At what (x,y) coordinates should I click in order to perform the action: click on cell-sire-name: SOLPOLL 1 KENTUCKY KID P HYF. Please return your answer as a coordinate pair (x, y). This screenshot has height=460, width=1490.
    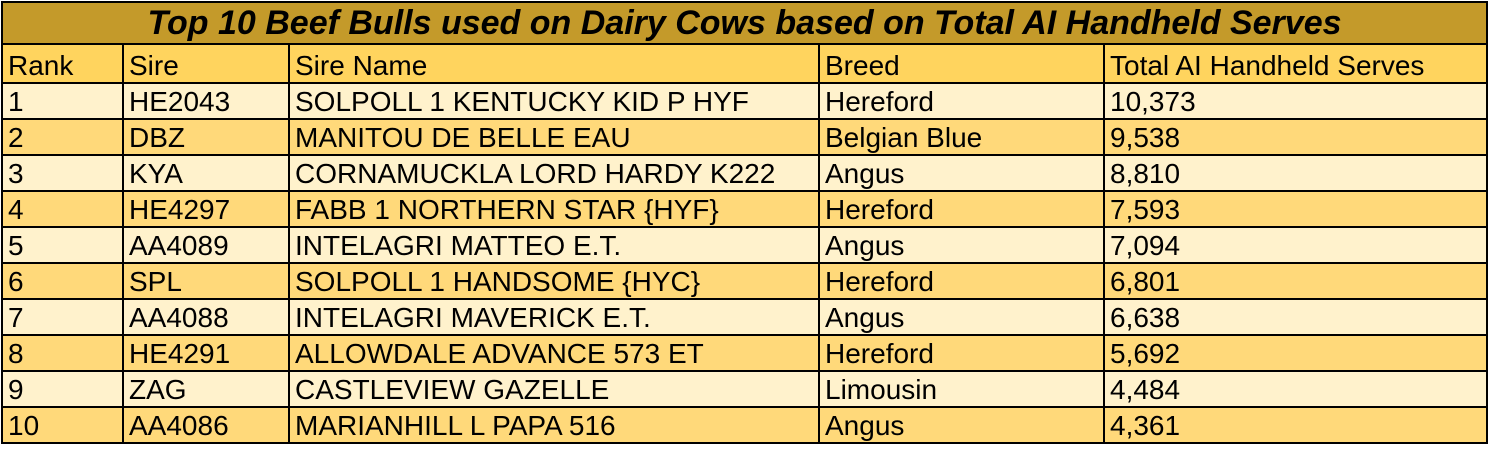
    Looking at the image, I should click on (554, 101).